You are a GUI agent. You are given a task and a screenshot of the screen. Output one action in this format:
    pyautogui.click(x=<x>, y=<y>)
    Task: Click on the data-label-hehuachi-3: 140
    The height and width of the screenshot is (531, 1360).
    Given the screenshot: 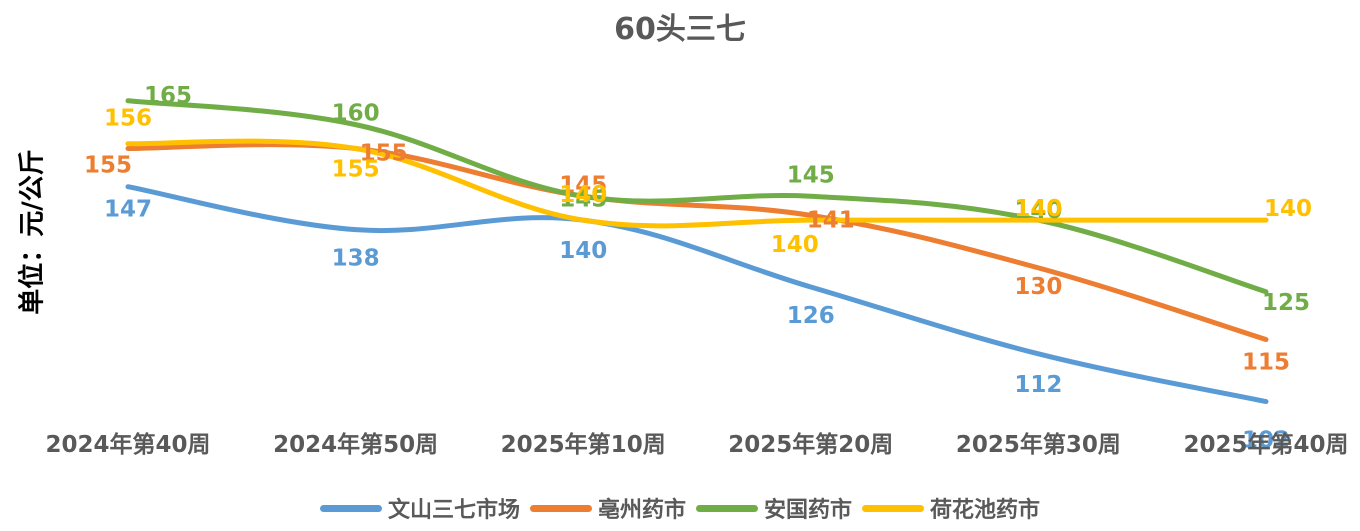 What is the action you would take?
    pyautogui.click(x=795, y=245)
    